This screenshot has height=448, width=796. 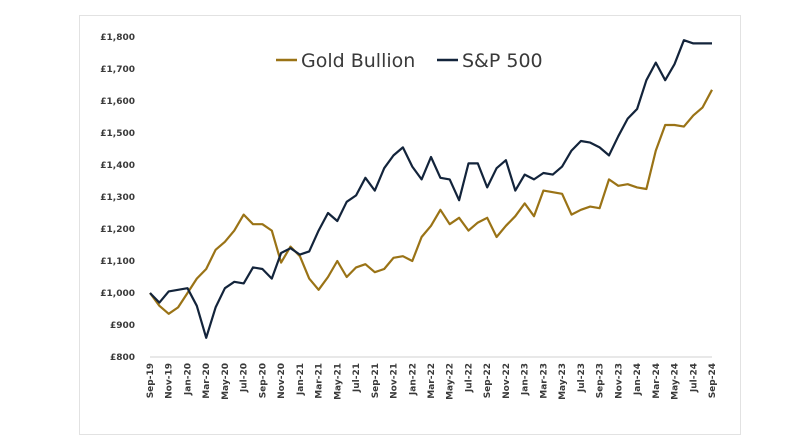 I want to click on x-tick-label: May-23, so click(x=563, y=381).